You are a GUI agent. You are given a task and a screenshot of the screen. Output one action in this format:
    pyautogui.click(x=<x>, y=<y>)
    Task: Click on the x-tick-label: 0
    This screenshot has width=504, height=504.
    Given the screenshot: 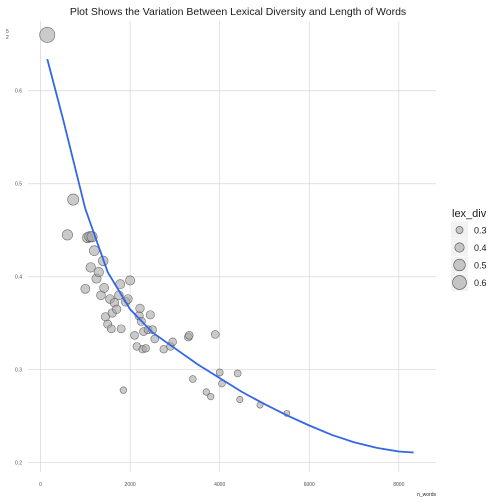 What is the action you would take?
    pyautogui.click(x=40, y=485)
    